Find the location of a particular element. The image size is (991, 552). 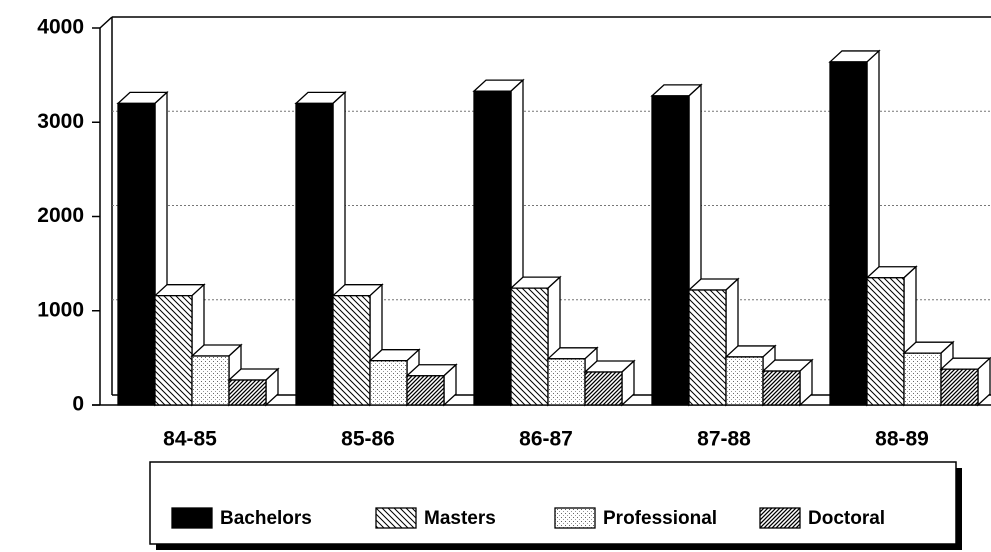

legend-label: Professional is located at coordinates (660, 518).